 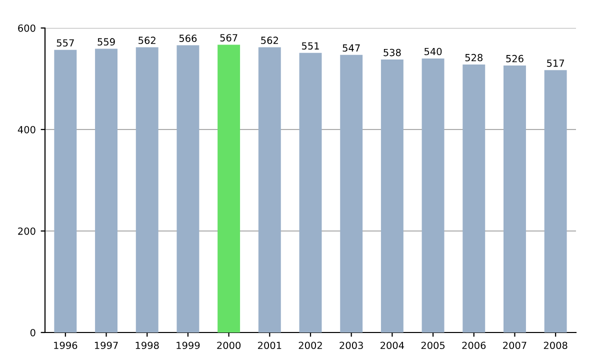 What do you see at coordinates (310, 46) in the screenshot?
I see `data-label: 551` at bounding box center [310, 46].